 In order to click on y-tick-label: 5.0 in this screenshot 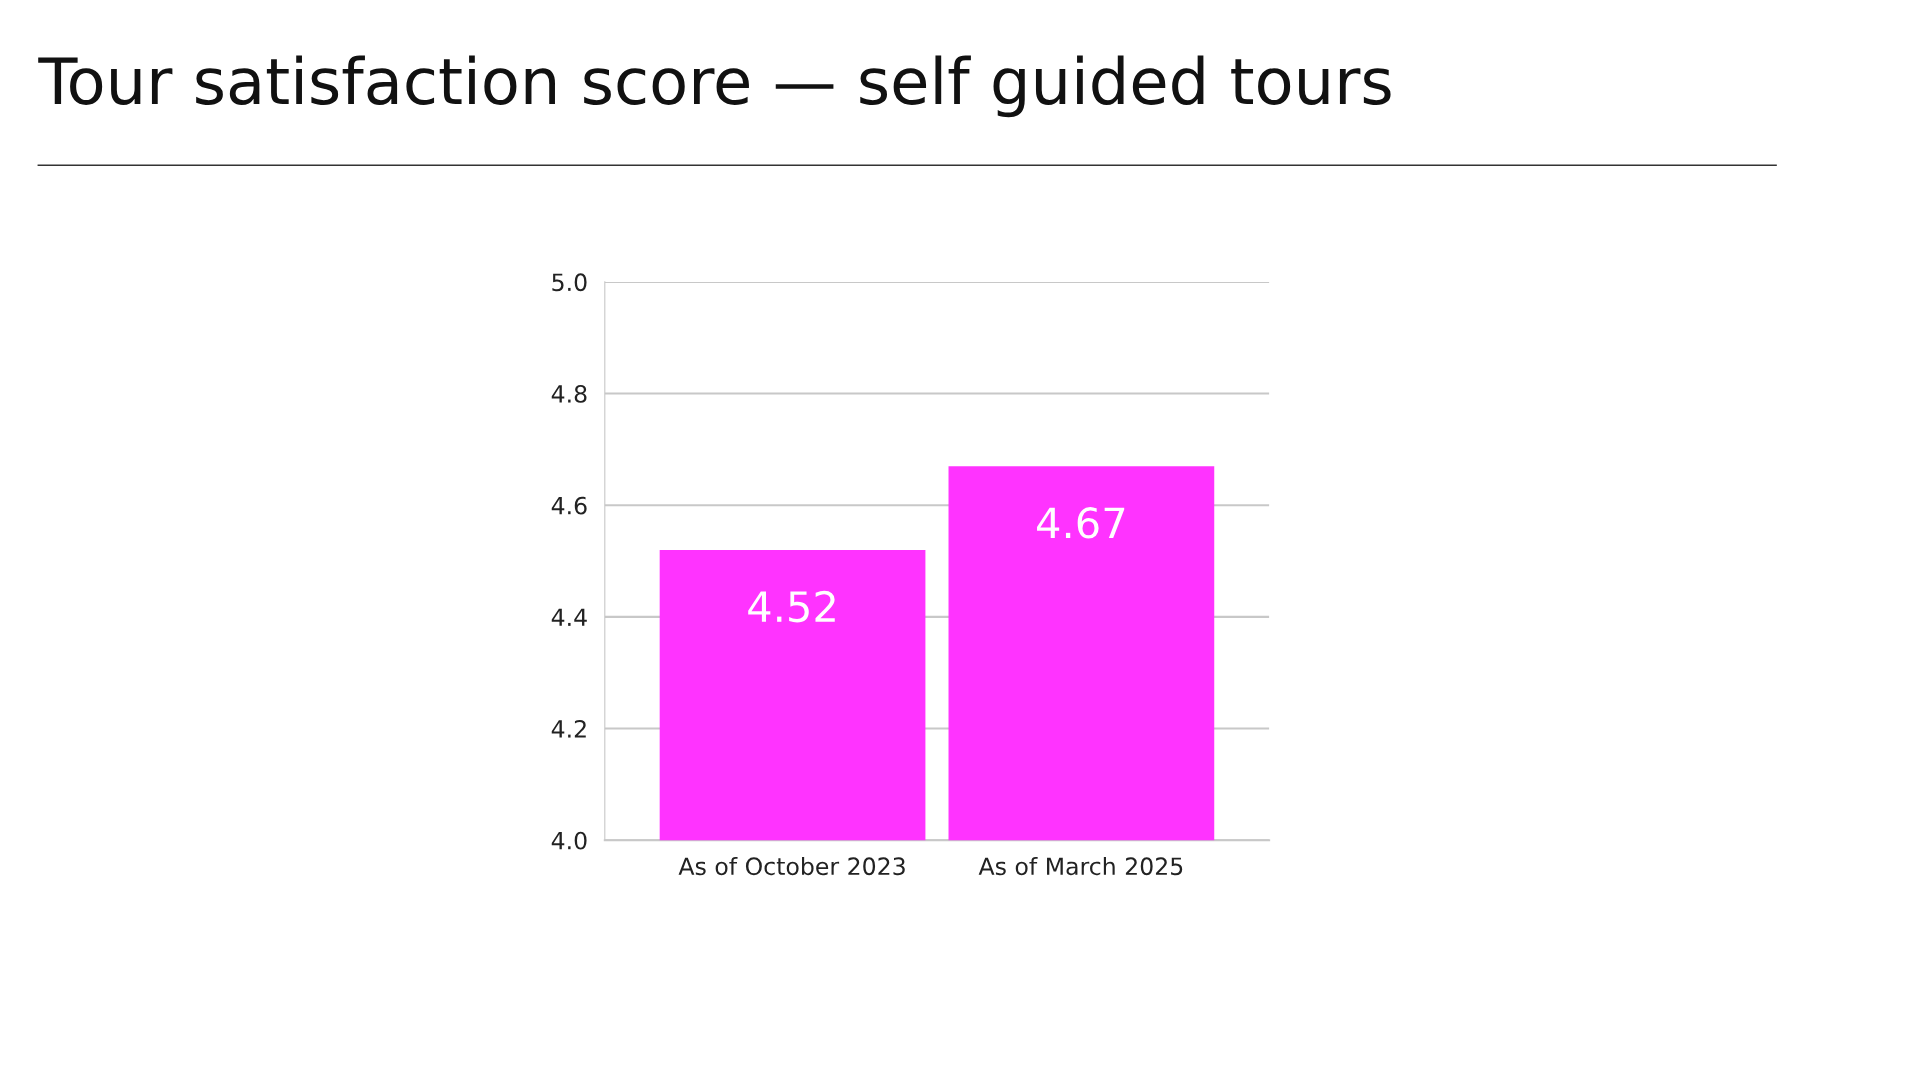, I will do `click(569, 282)`.